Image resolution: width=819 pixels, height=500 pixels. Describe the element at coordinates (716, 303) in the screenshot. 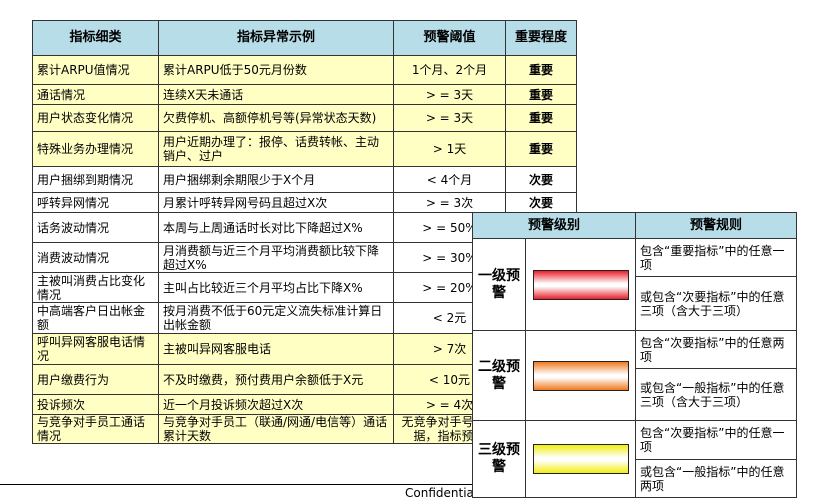

I see `rule-text: 或包含“次要指标”中的任意三项（含大于三项）` at that location.